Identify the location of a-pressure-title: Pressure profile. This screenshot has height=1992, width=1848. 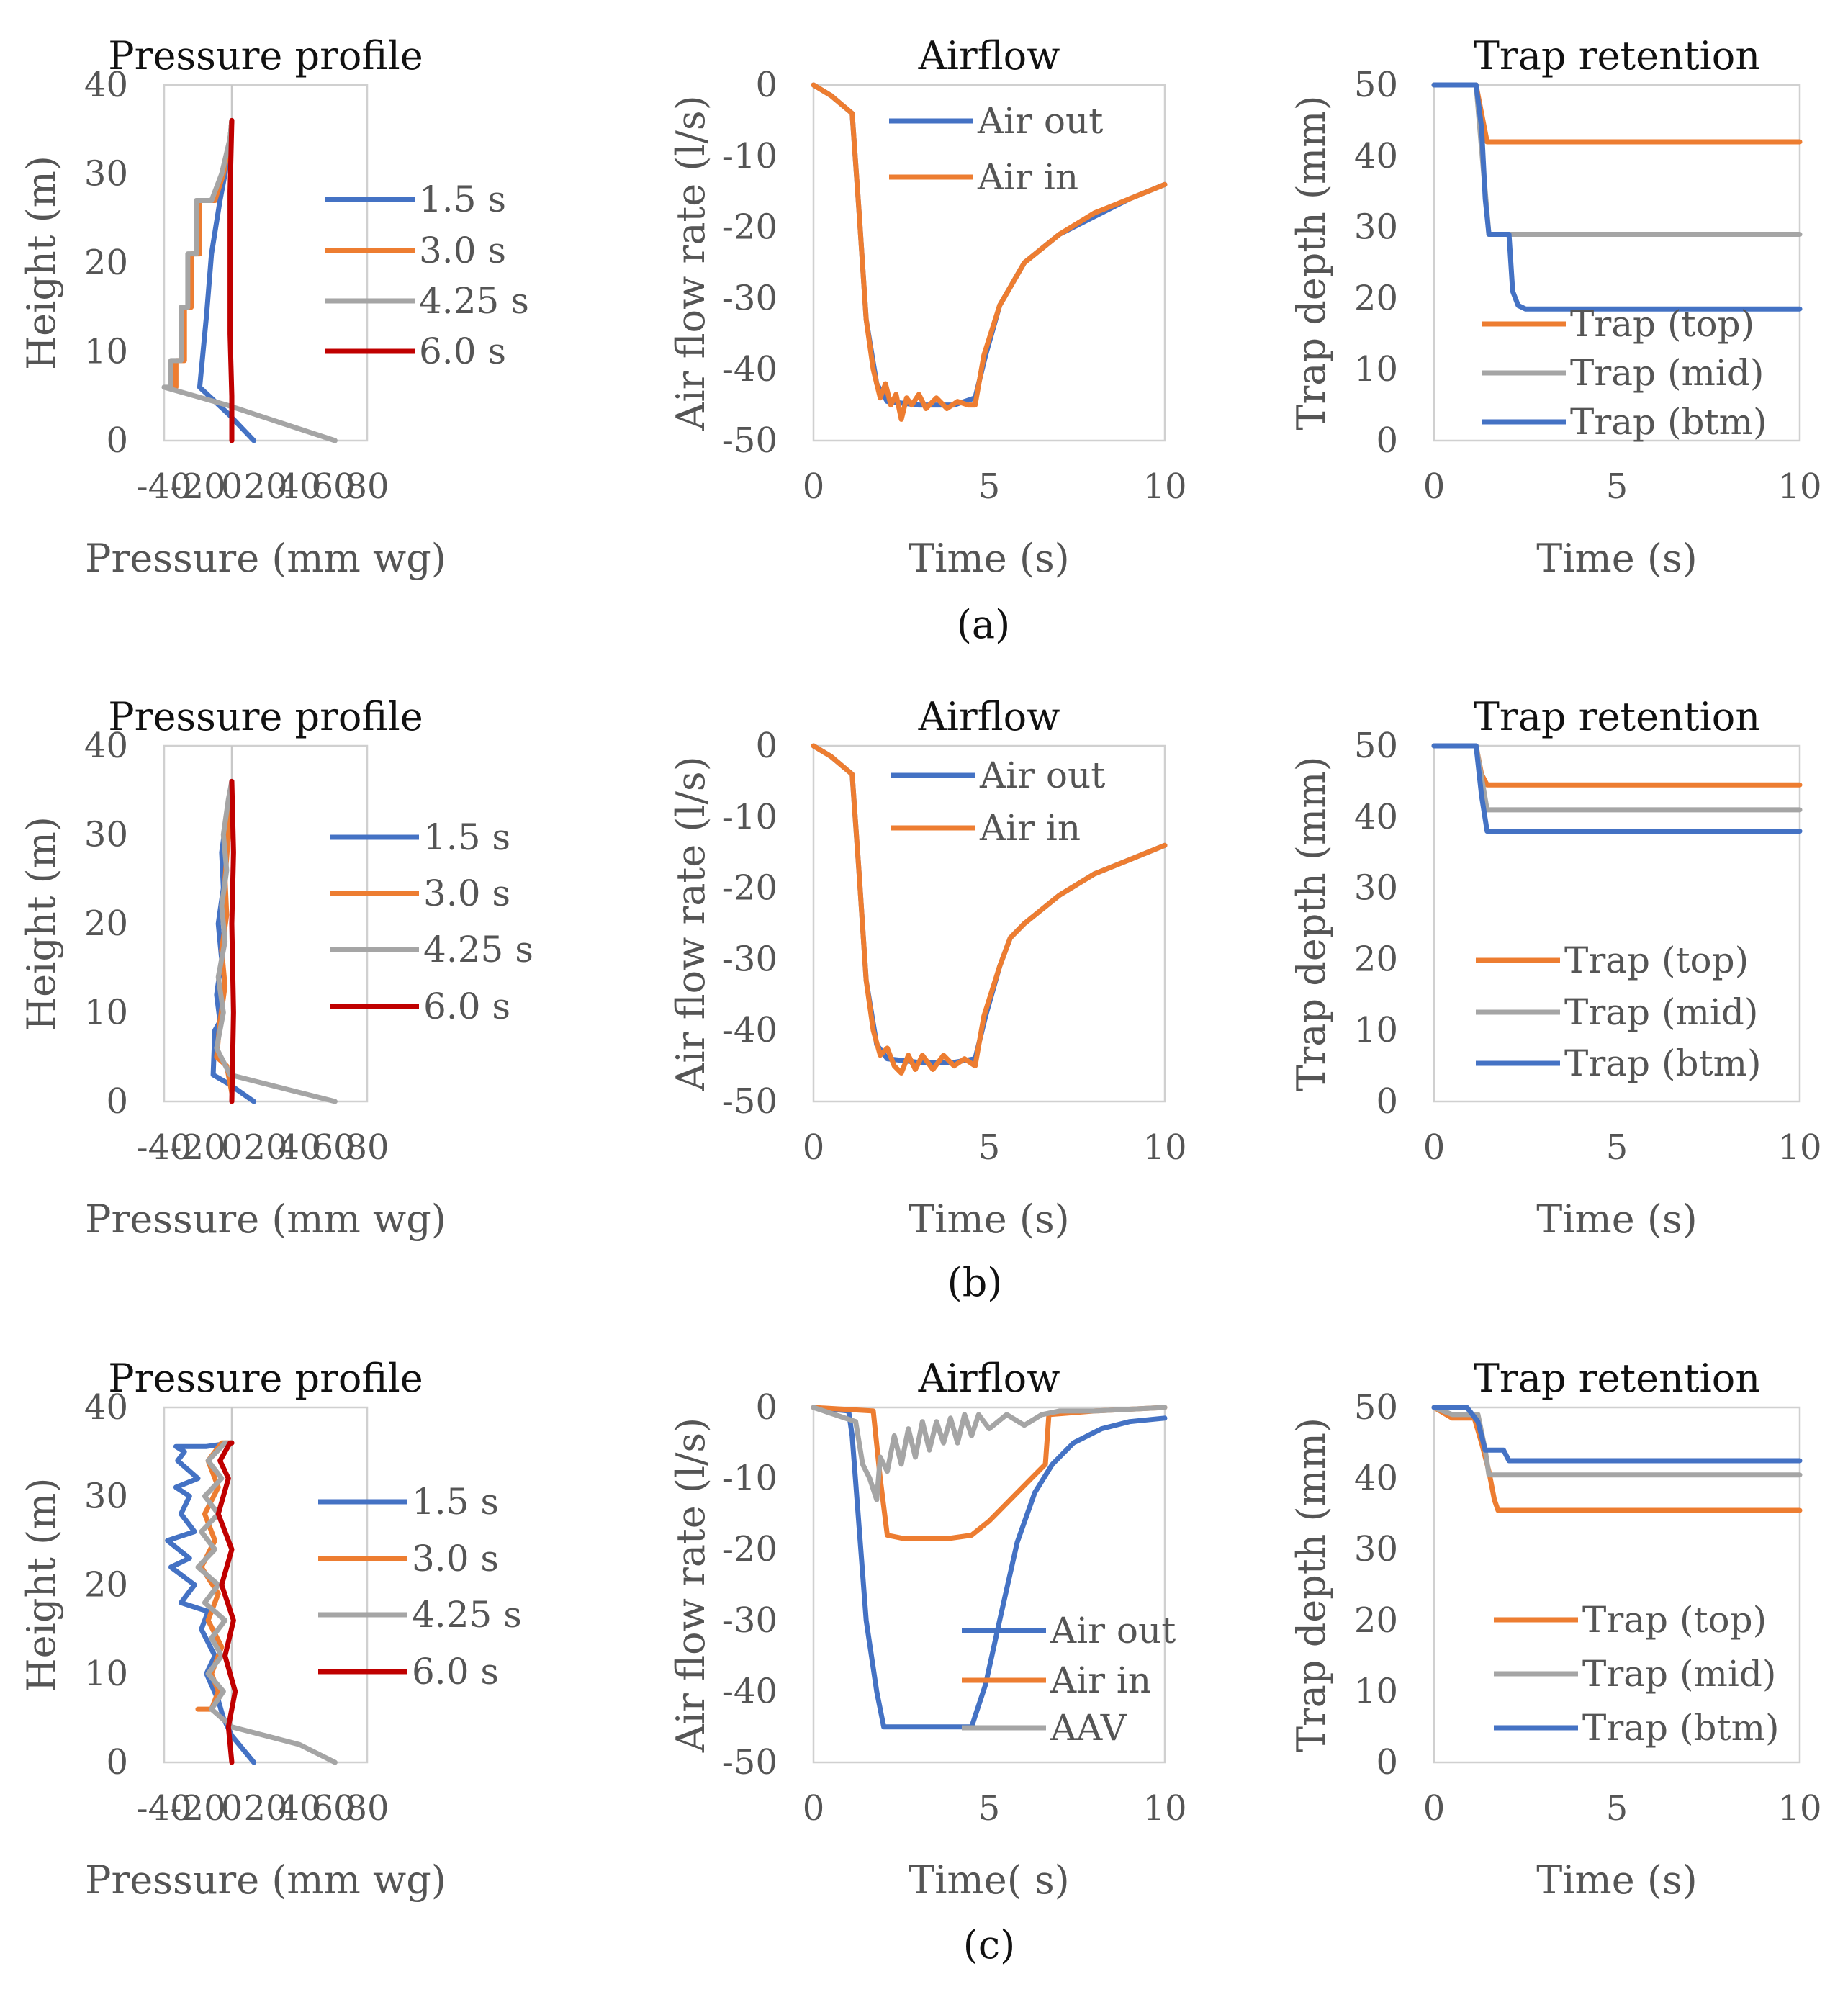
(265, 55).